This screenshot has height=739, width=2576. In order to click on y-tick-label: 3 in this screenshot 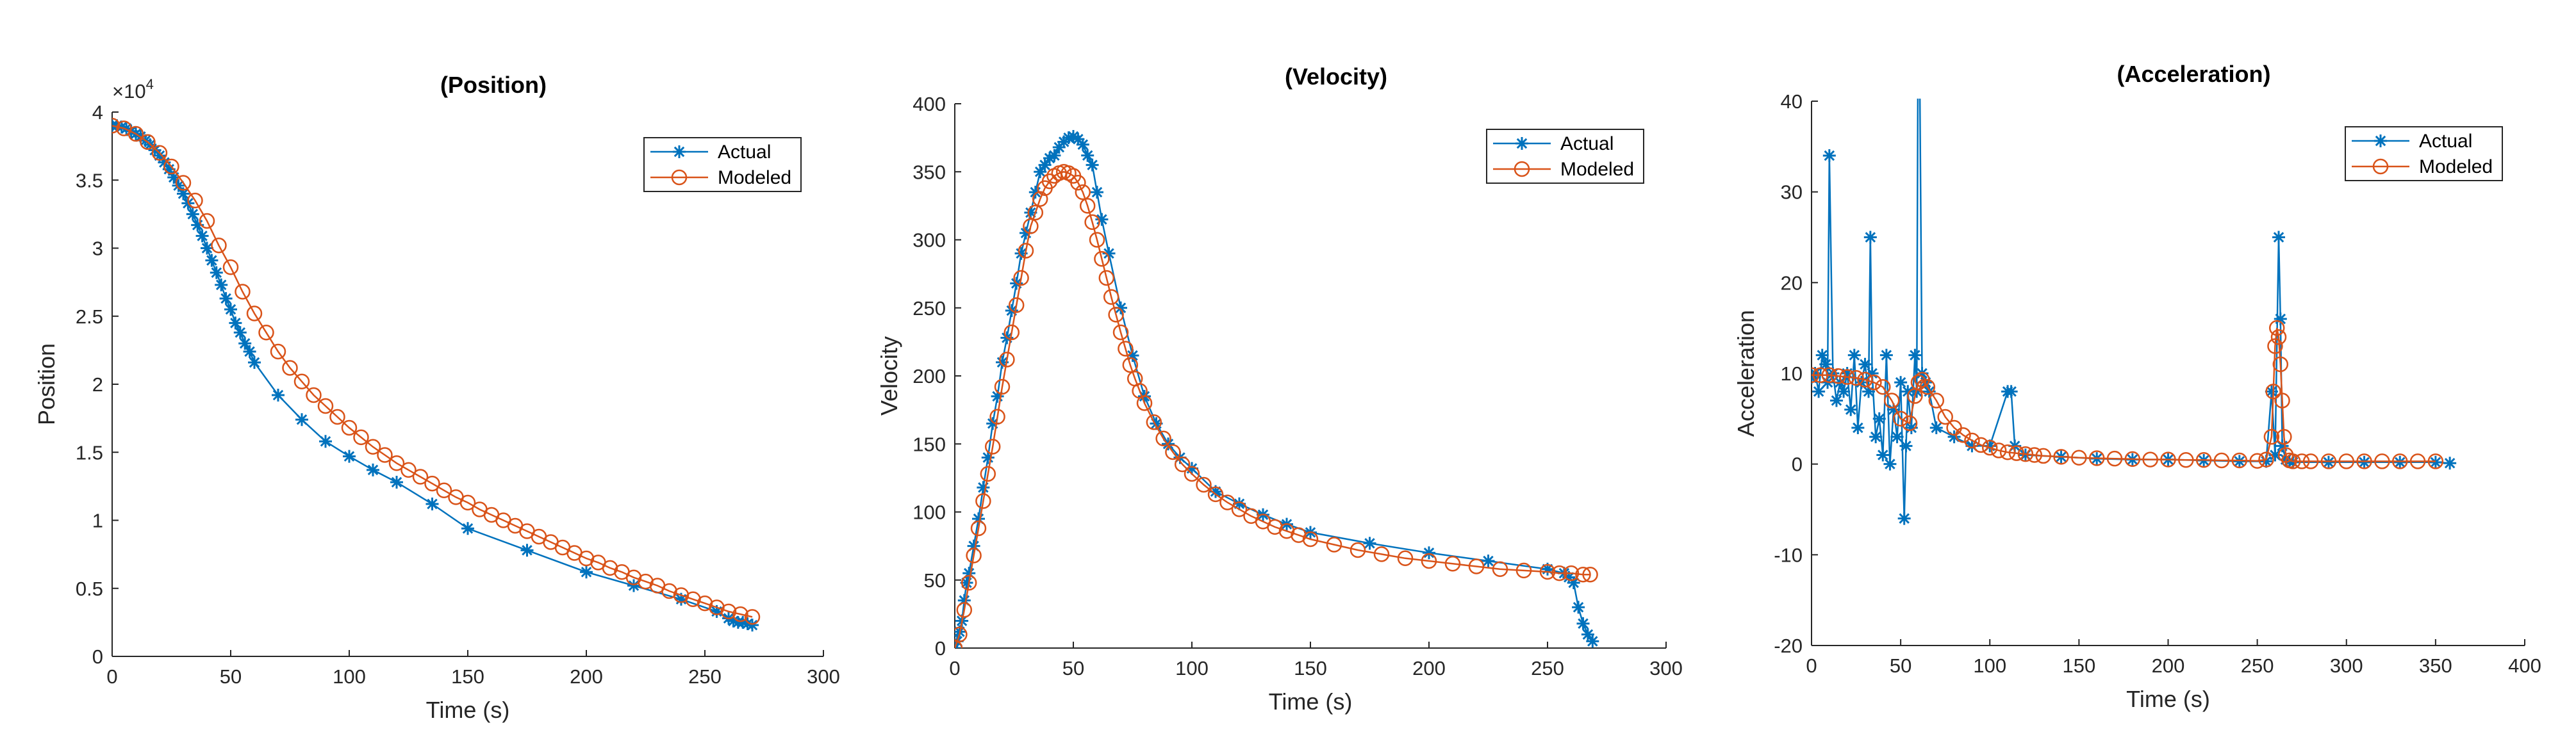, I will do `click(97, 249)`.